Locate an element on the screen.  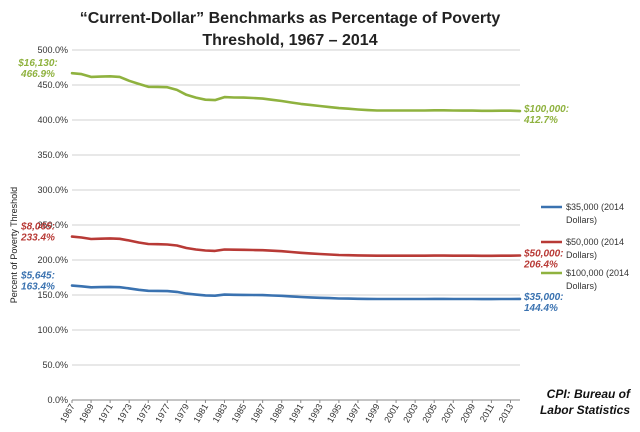
chart-title-line-2: Threshold, 1967 – 2014 is located at coordinates (289, 40).